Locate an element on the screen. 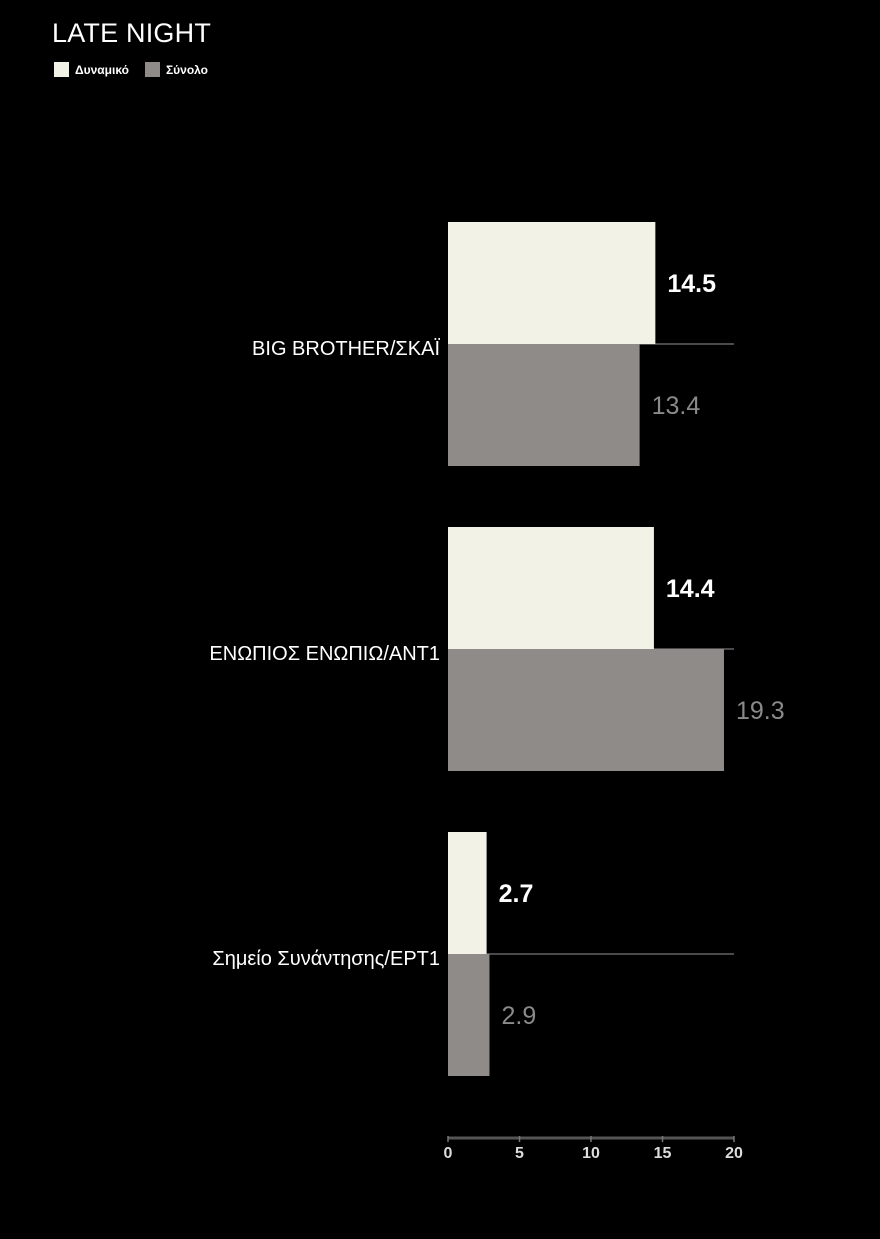 The height and width of the screenshot is (1239, 880). data-label: 14.4 is located at coordinates (690, 589).